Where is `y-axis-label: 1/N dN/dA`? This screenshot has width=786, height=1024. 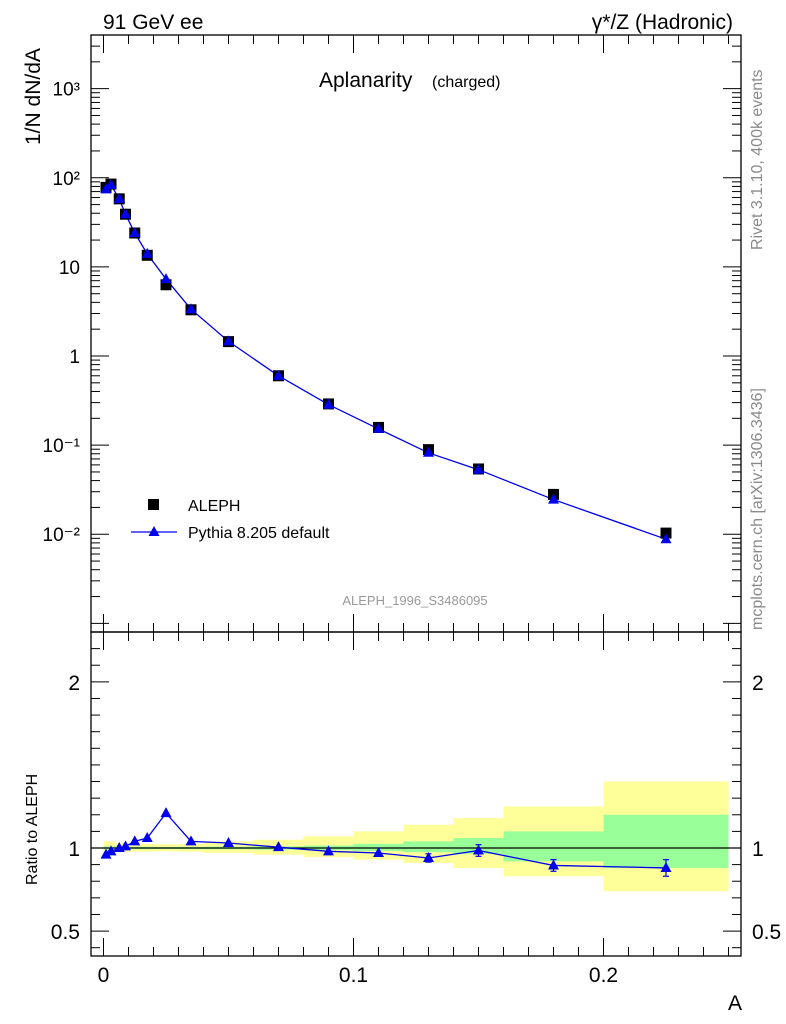
y-axis-label: 1/N dN/dA is located at coordinates (33, 96).